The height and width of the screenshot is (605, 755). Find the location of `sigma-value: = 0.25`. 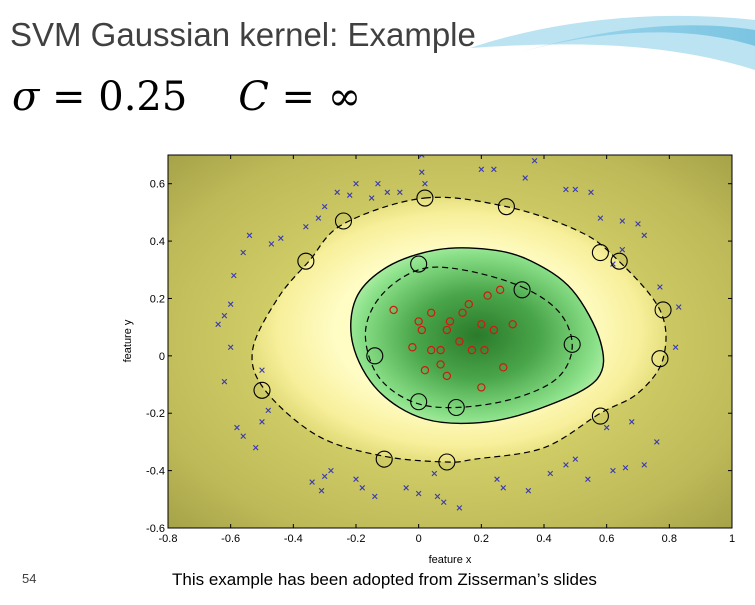

sigma-value: = 0.25 is located at coordinates (113, 97).